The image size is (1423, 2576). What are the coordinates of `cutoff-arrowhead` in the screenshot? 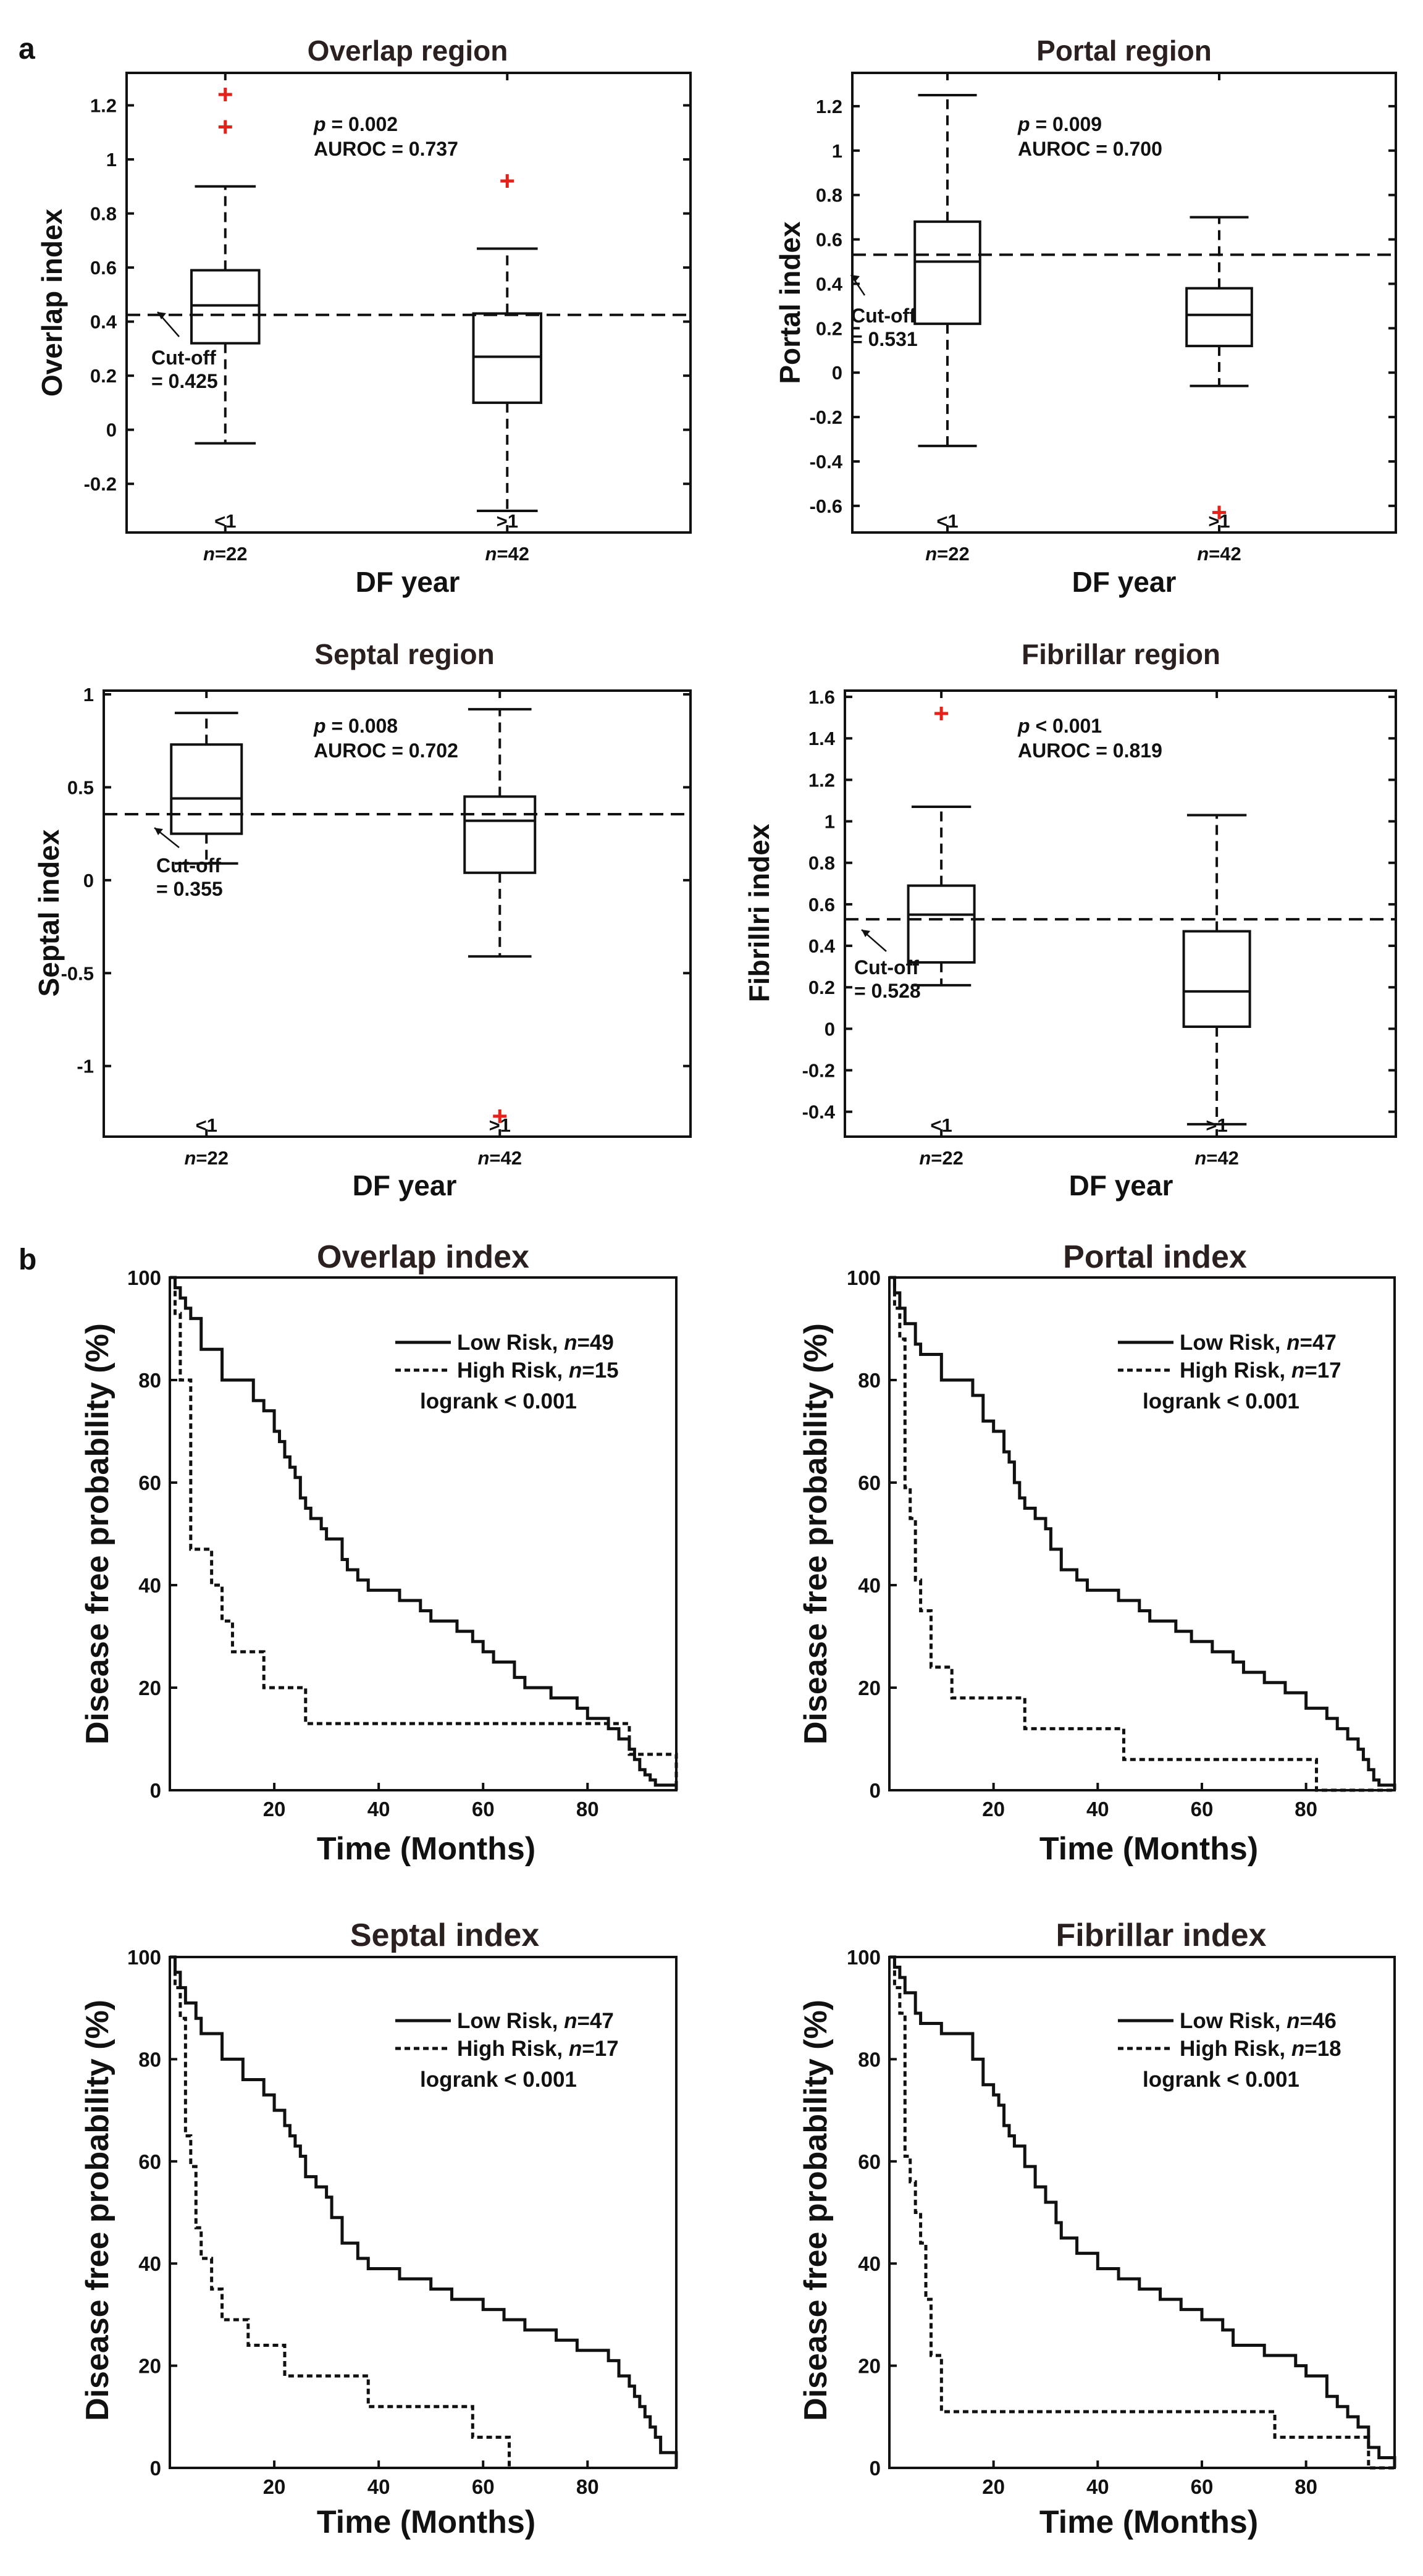 It's located at (158, 831).